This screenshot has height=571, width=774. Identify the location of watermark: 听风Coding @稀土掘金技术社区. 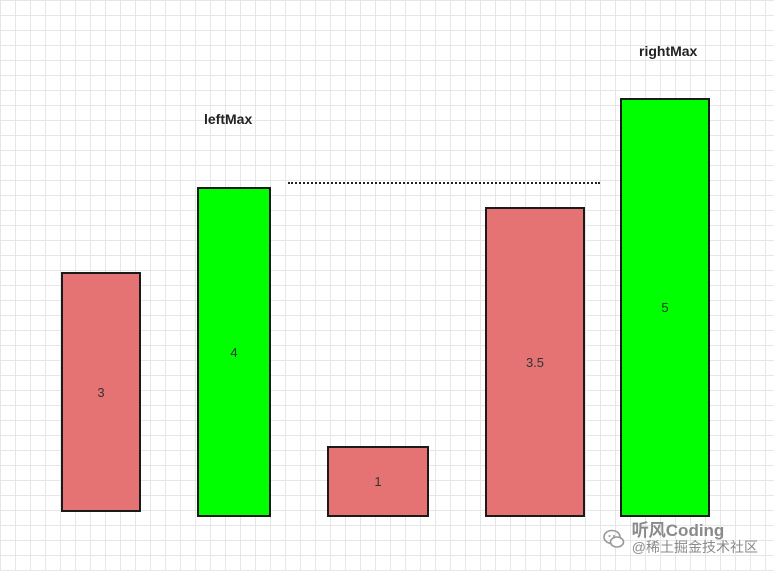
(680, 538).